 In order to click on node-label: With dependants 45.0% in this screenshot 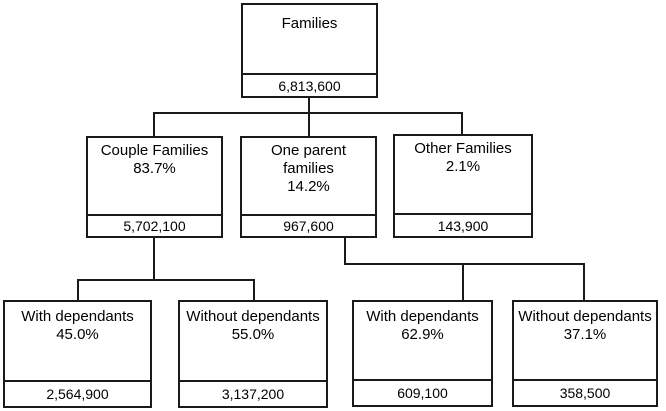, I will do `click(77, 341)`.